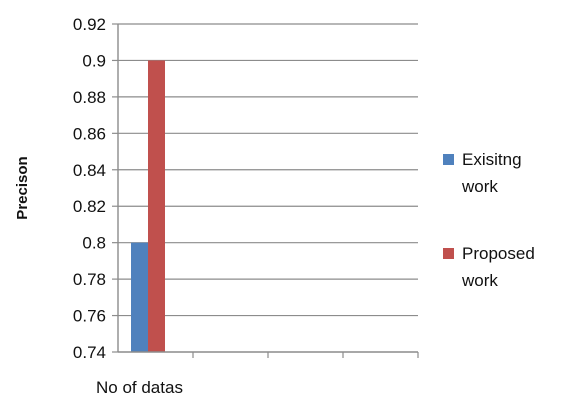 The width and height of the screenshot is (574, 400). Describe the element at coordinates (22, 187) in the screenshot. I see `y-axis-title: Precison` at that location.